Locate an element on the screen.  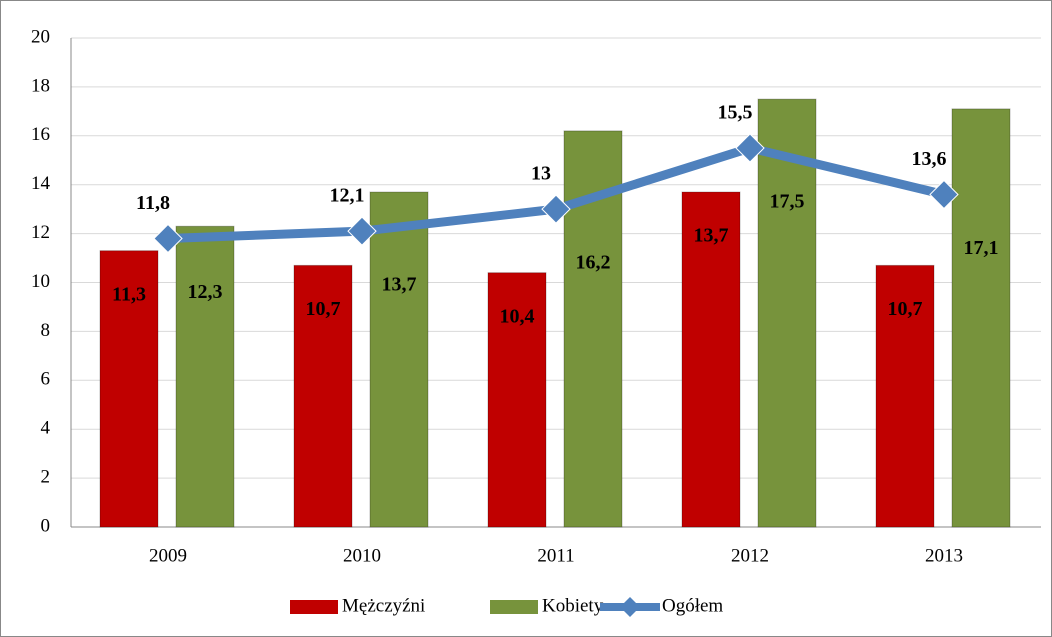
y-tick-label: 14 is located at coordinates (41, 183).